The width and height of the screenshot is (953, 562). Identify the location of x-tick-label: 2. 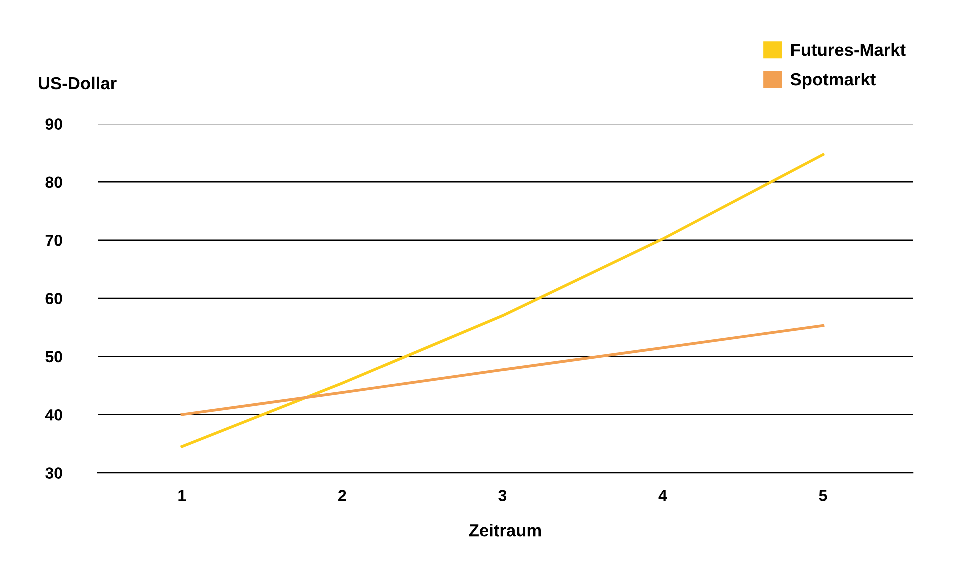
(342, 496).